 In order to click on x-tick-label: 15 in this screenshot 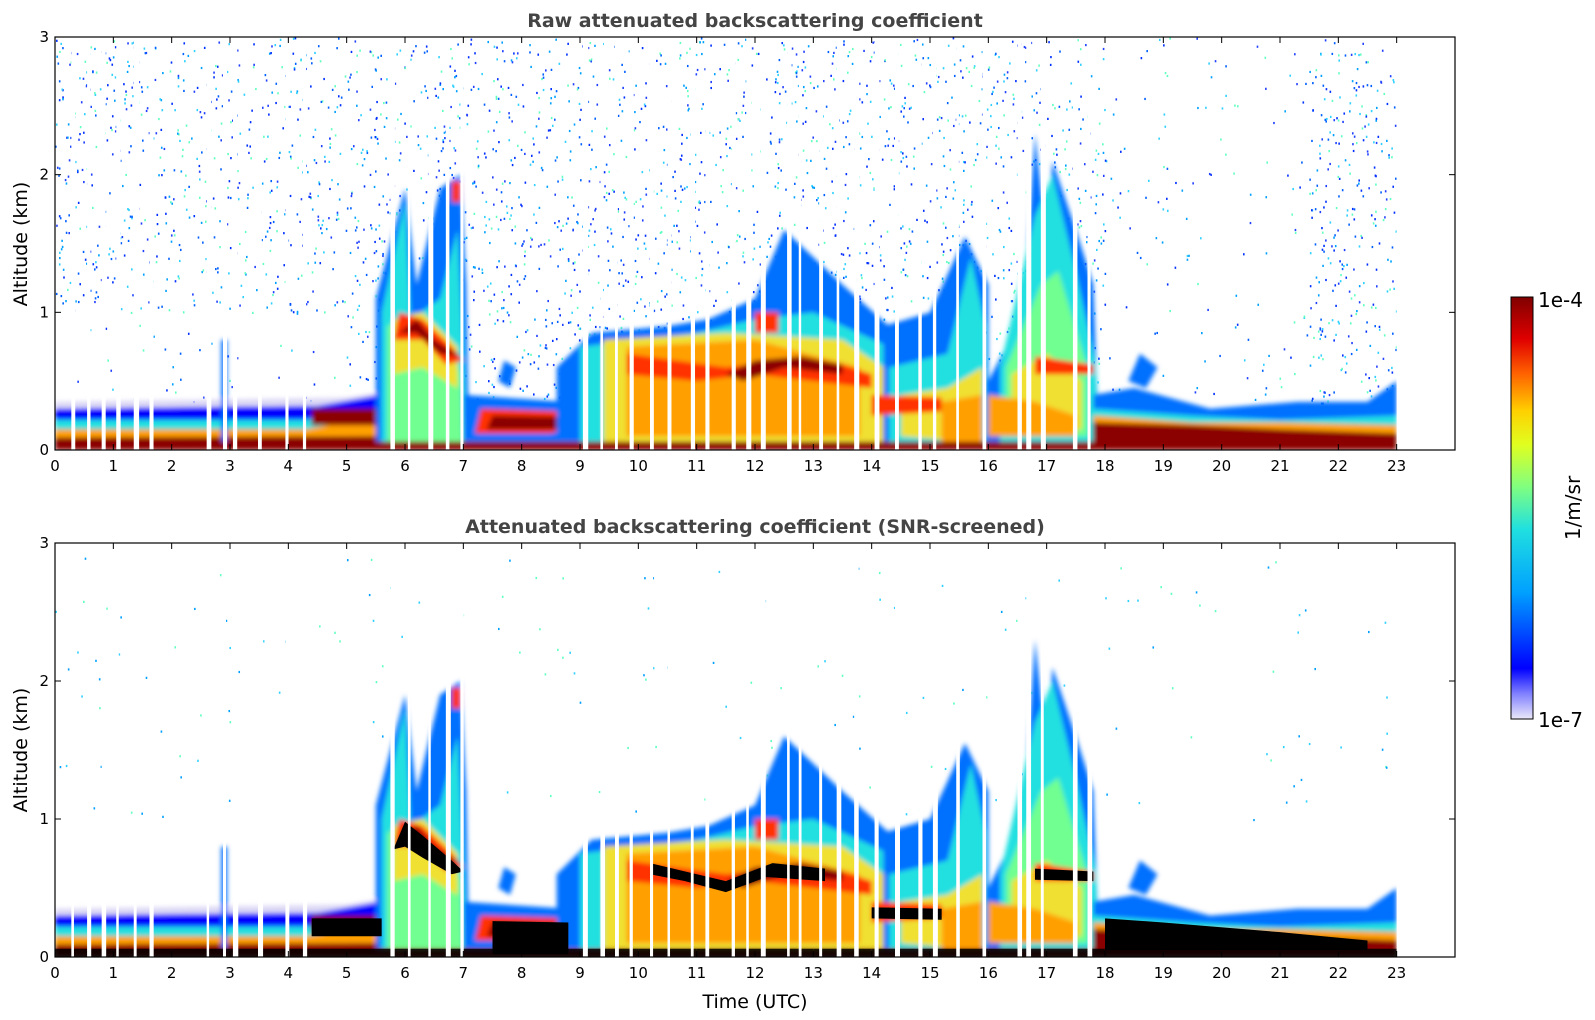, I will do `click(929, 466)`.